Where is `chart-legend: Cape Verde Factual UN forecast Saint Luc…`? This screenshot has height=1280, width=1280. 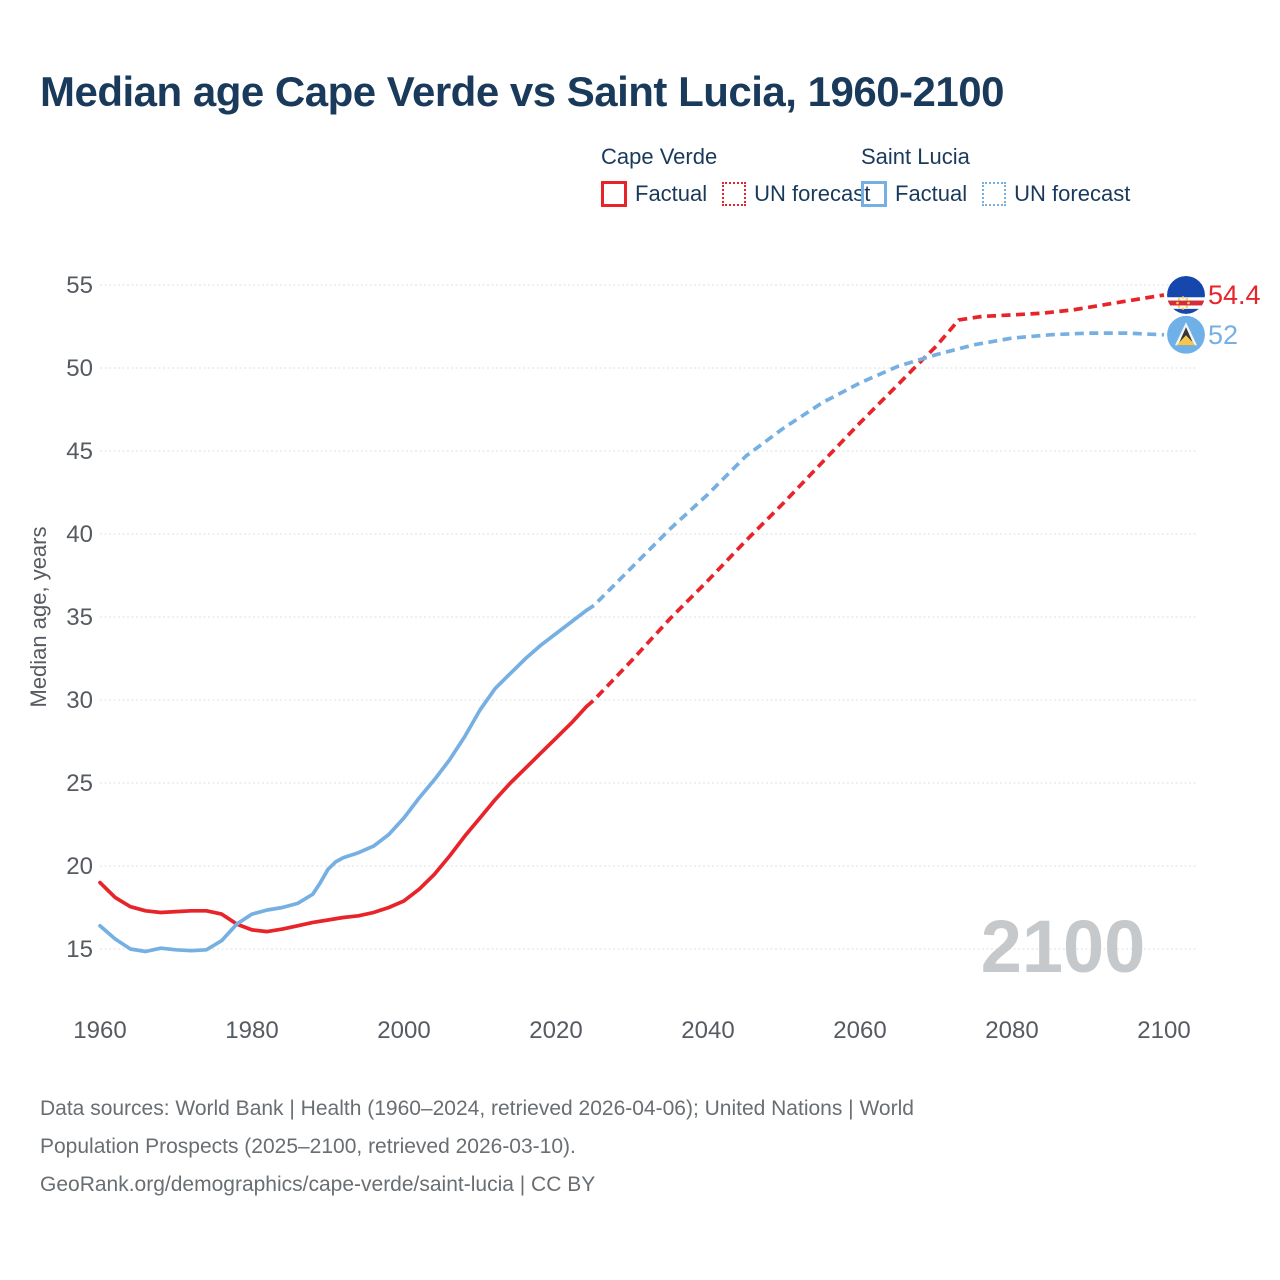
chart-legend: Cape Verde Factual UN forecast Saint Luc… is located at coordinates (640, 184).